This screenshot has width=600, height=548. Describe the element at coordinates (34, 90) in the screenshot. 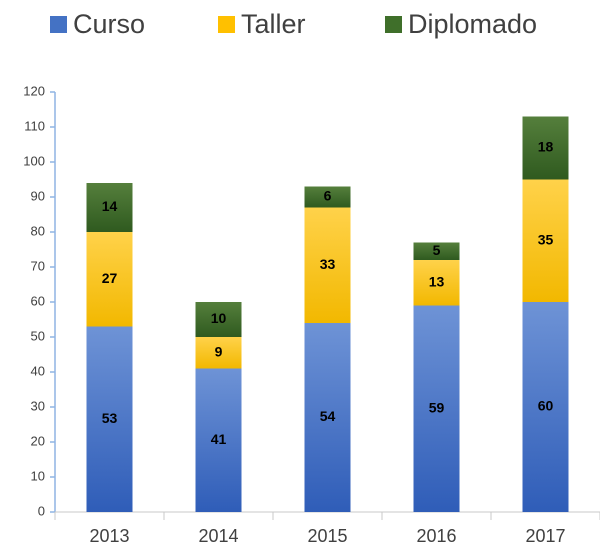

I see `y-tick-label: 120` at that location.